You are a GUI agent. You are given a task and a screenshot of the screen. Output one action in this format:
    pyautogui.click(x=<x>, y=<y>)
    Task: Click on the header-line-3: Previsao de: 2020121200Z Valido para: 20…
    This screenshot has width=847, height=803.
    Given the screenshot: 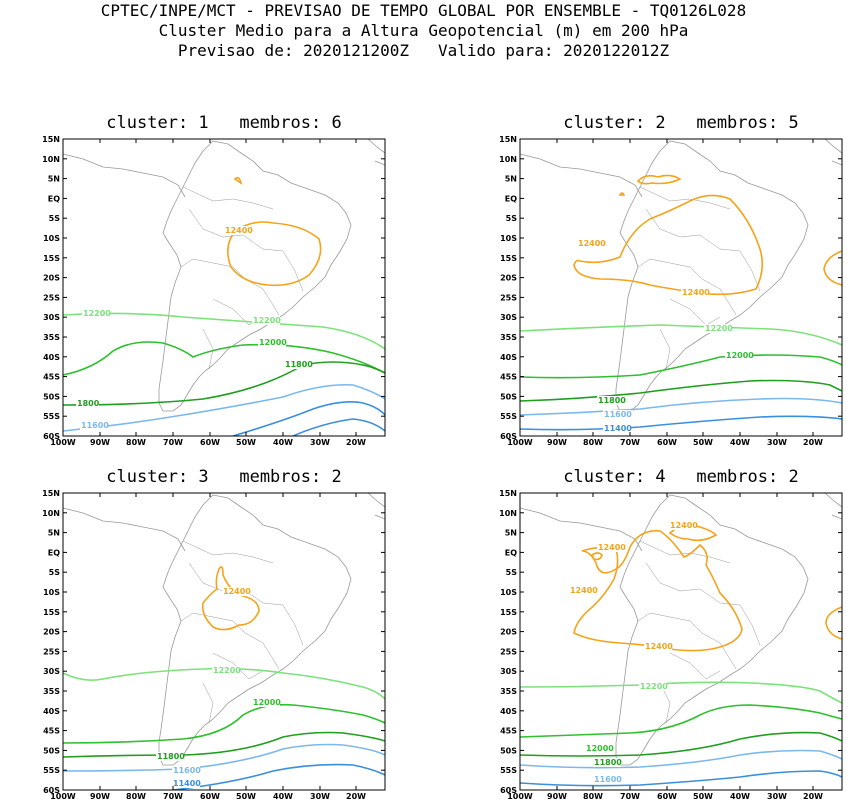 What is the action you would take?
    pyautogui.click(x=423, y=50)
    